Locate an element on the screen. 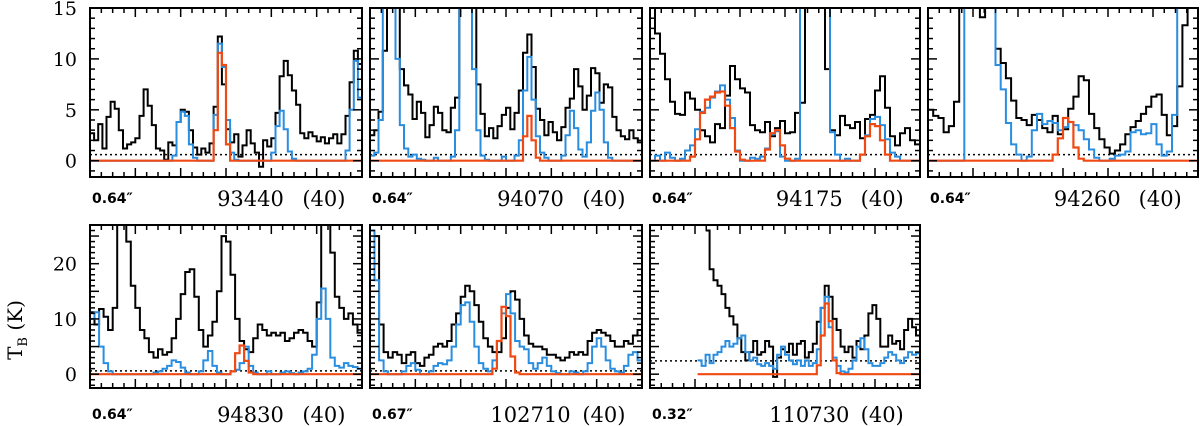  frequency-label: 102710 is located at coordinates (530, 414).